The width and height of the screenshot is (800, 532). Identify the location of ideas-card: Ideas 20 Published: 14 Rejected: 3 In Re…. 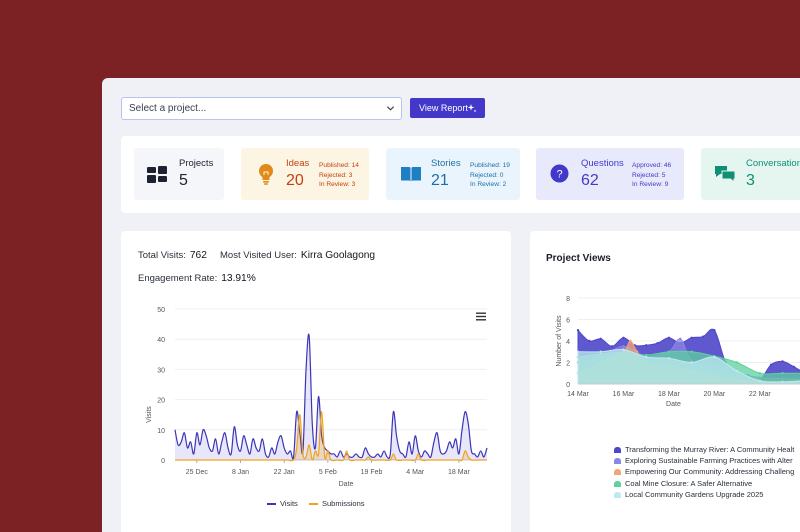
(305, 174).